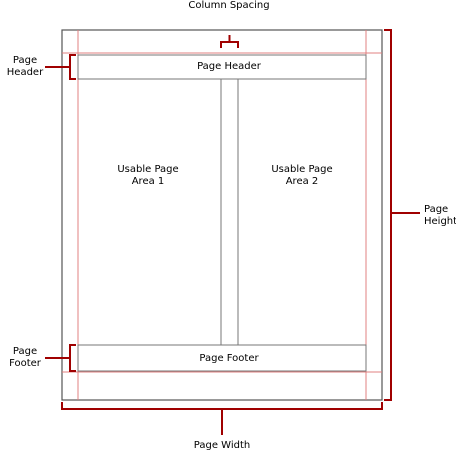 The image size is (456, 453). Describe the element at coordinates (302, 175) in the screenshot. I see `usable-page-area-2-label: Usable Page Area 2` at that location.